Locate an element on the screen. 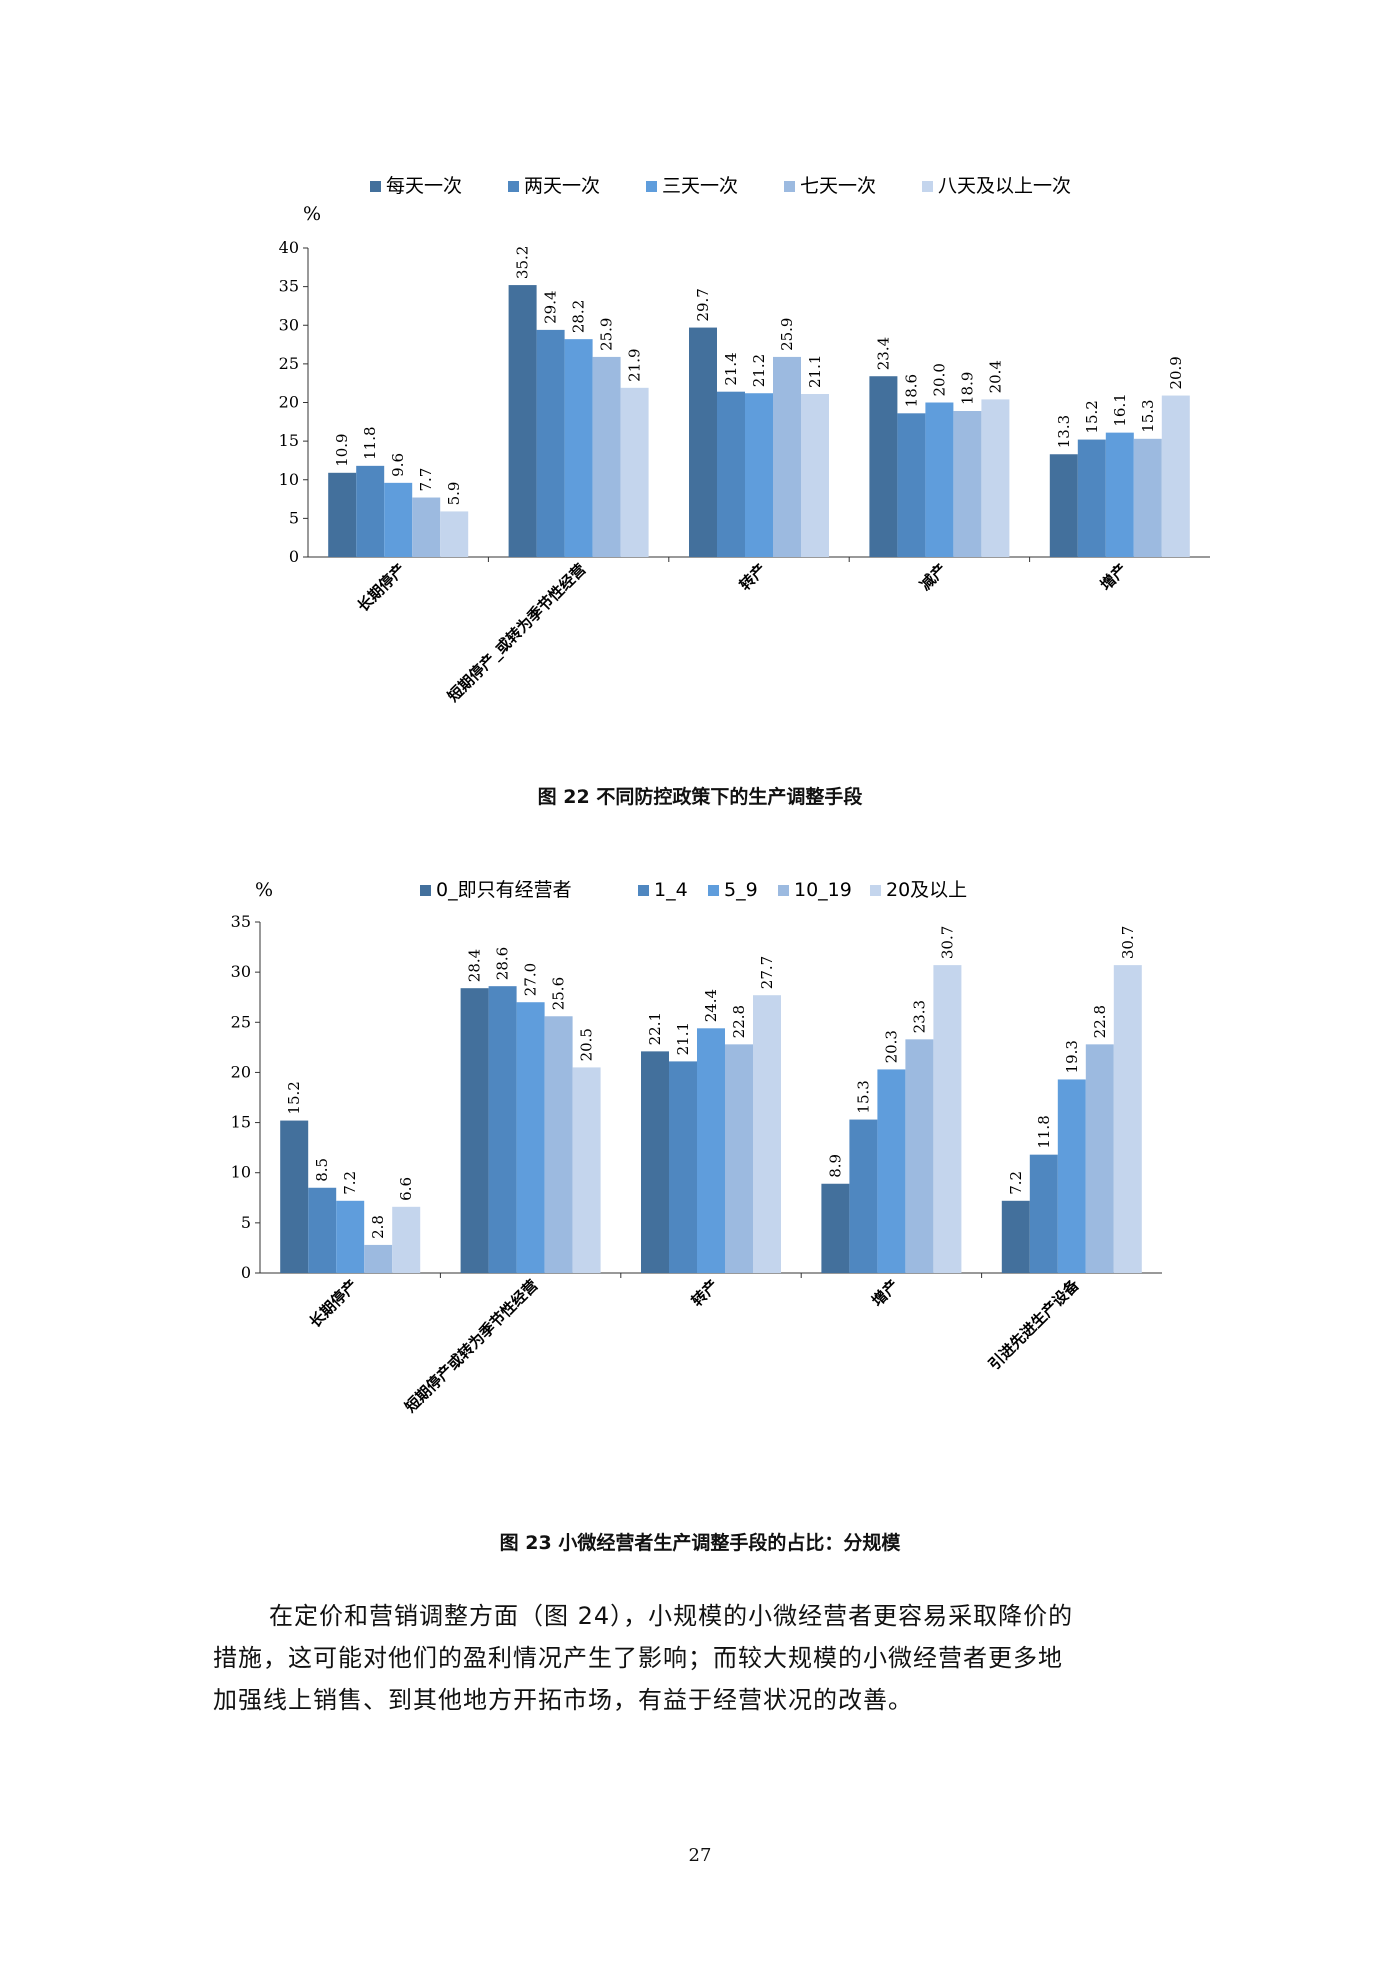 This screenshot has height=1980, width=1400. bar-value-label-1-4: 20.5 is located at coordinates (587, 1044).